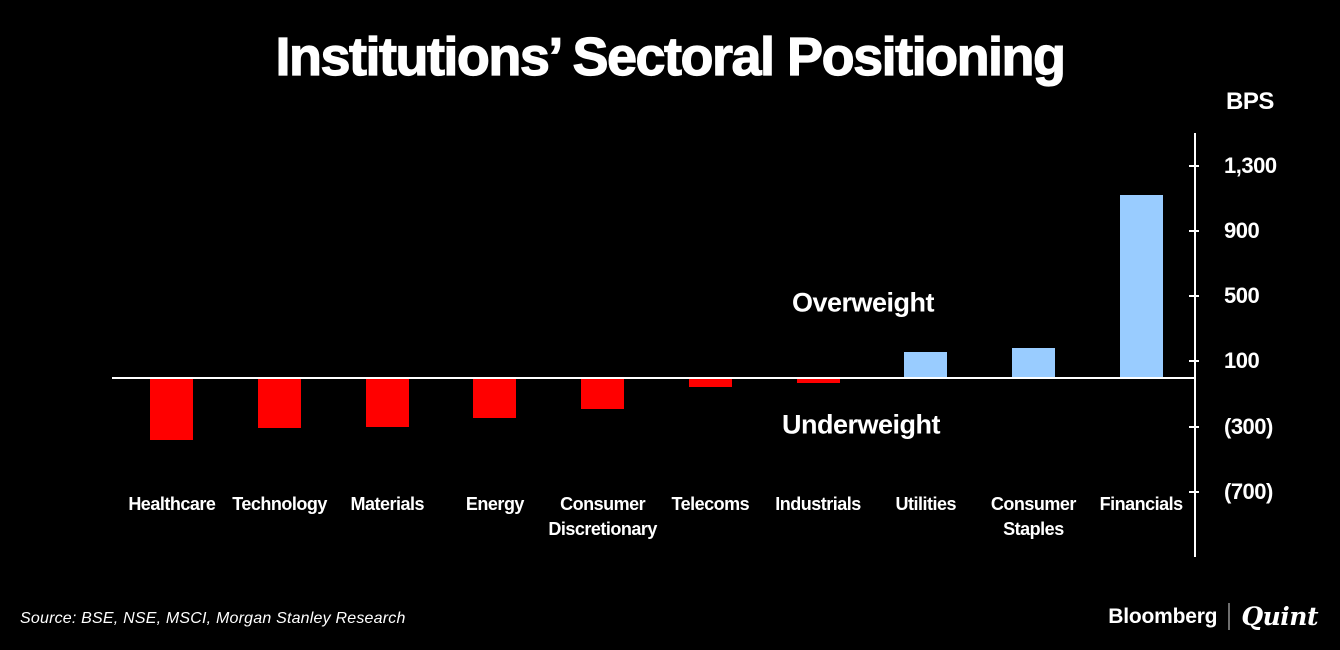  I want to click on bar-technology, so click(280, 403).